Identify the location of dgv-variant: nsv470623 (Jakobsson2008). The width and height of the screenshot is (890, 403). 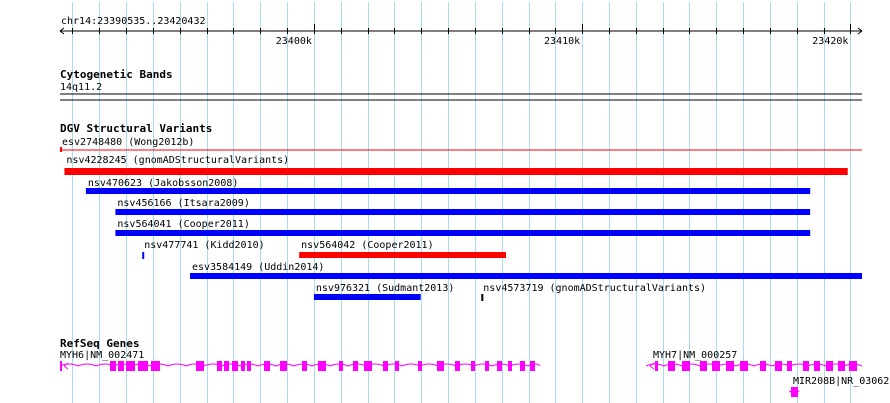
(448, 186).